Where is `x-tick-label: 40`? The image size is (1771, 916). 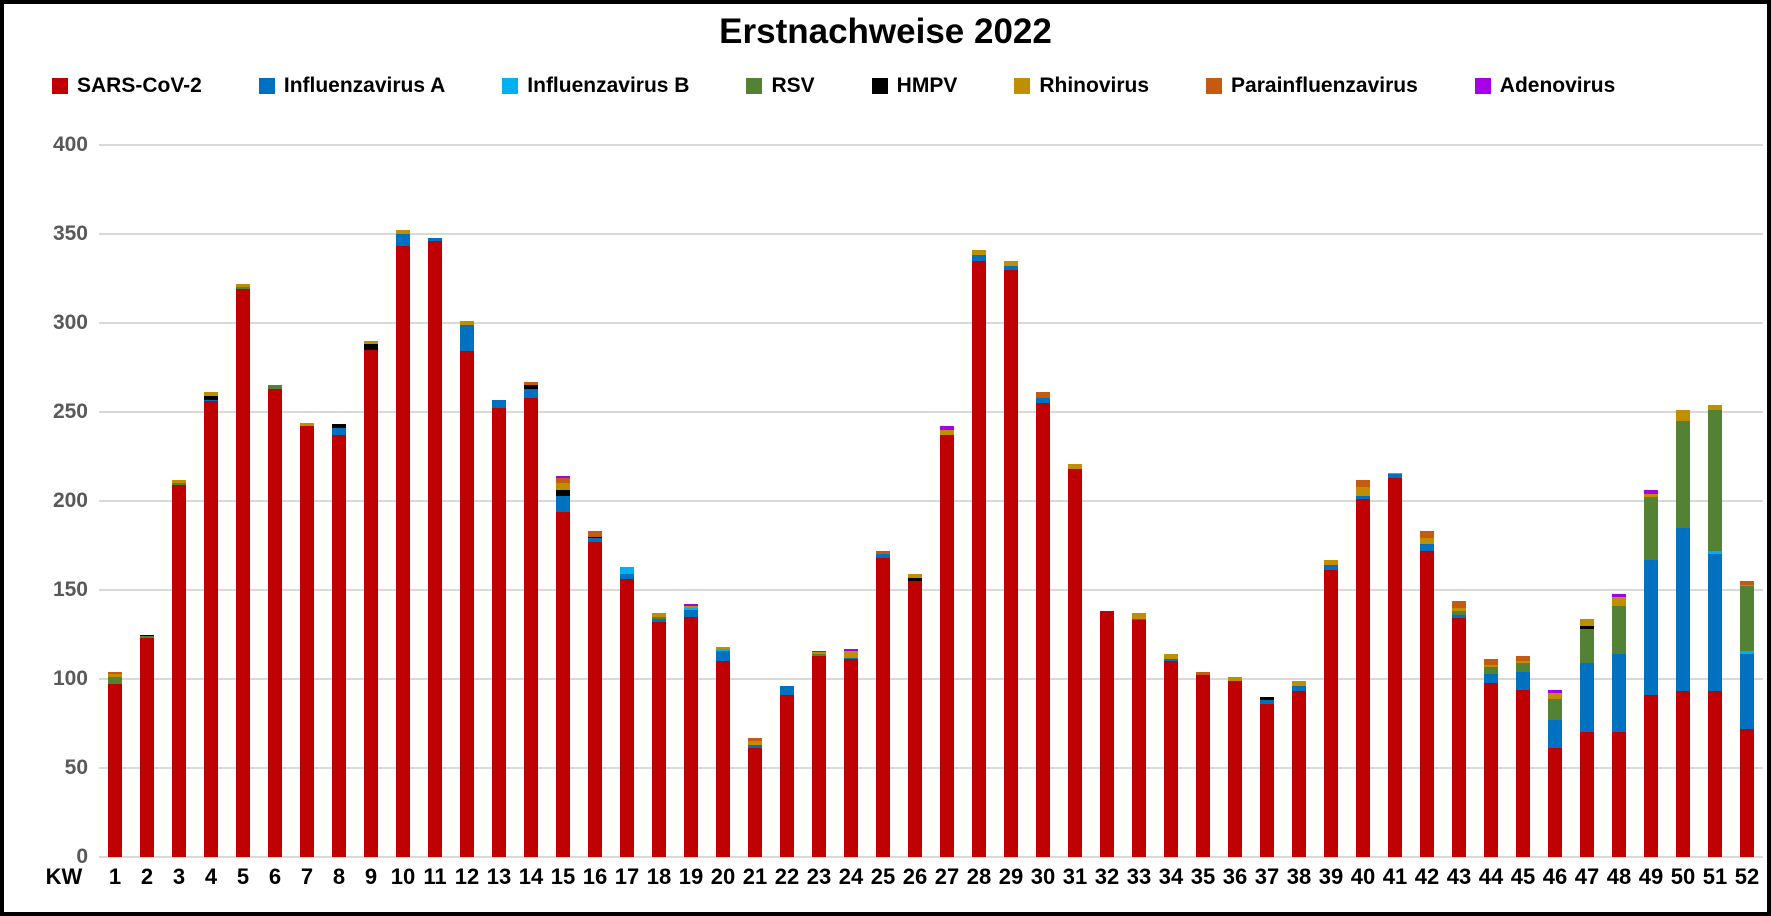
x-tick-label: 40 is located at coordinates (1363, 876).